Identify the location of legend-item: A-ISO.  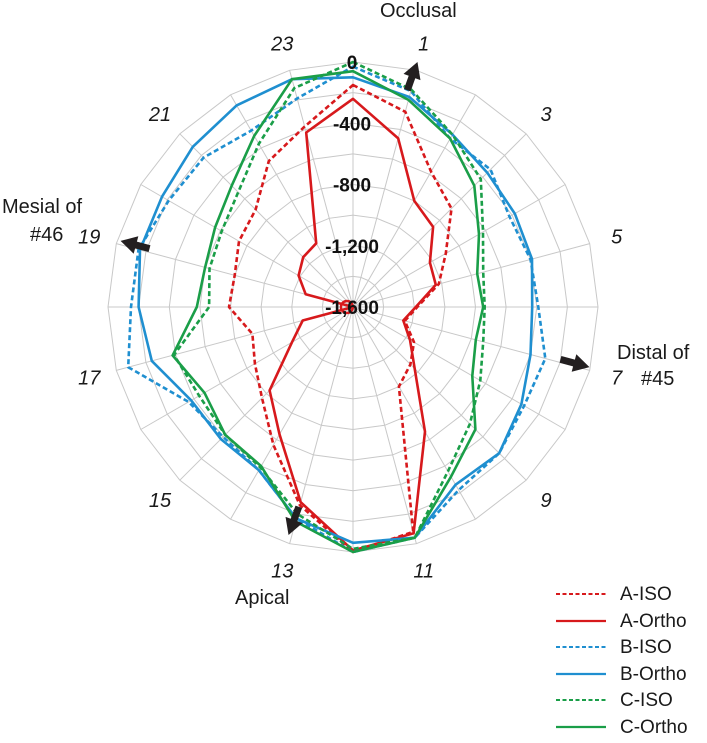
(631, 597).